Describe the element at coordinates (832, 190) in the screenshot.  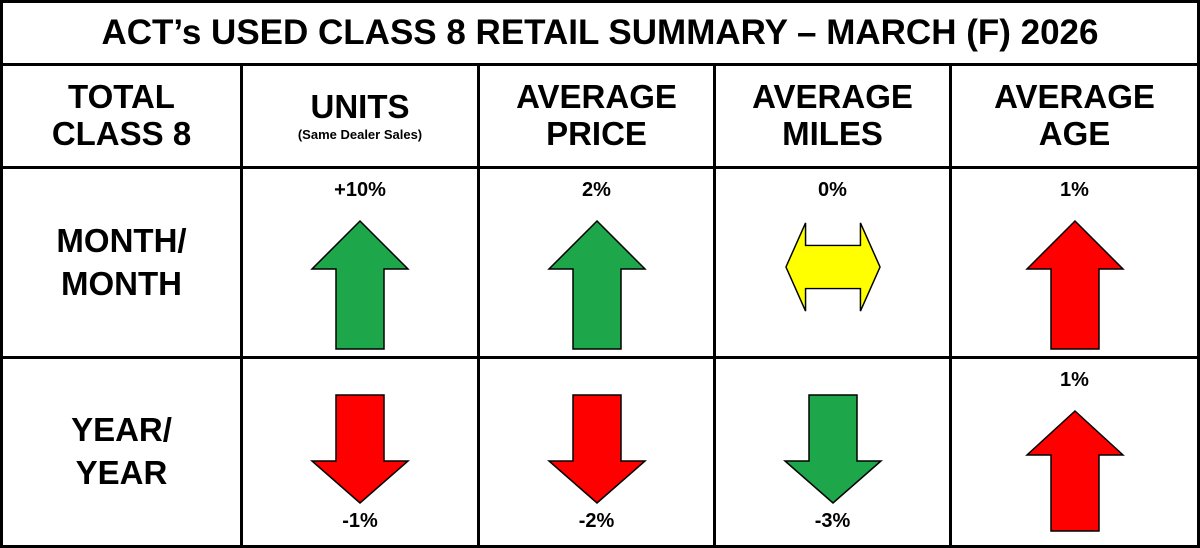
I see `change-value: 0%` at that location.